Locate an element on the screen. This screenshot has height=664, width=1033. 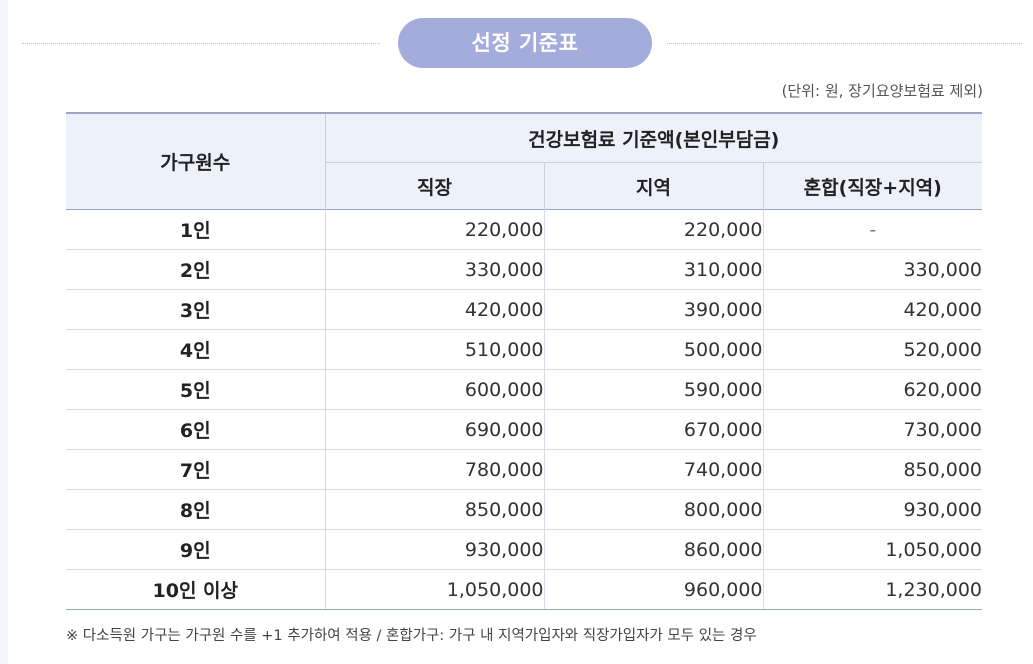
premium-group-header: 건강보험료 기준액(본인부담금) is located at coordinates (654, 137).